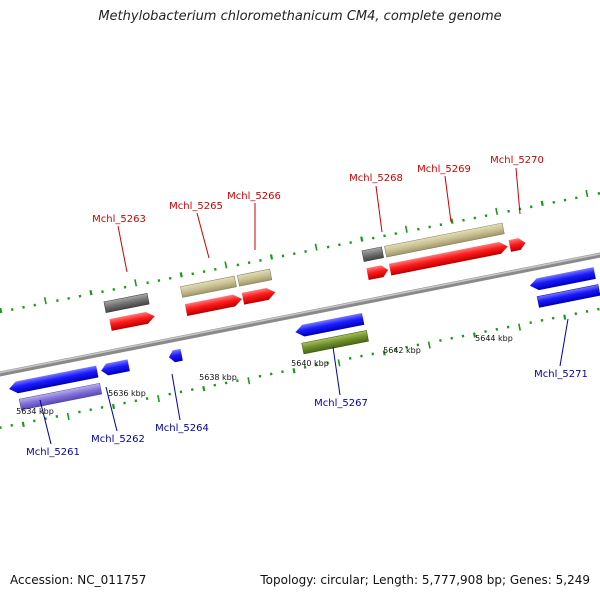  What do you see at coordinates (315, 276) in the screenshot?
I see `forward-features` at bounding box center [315, 276].